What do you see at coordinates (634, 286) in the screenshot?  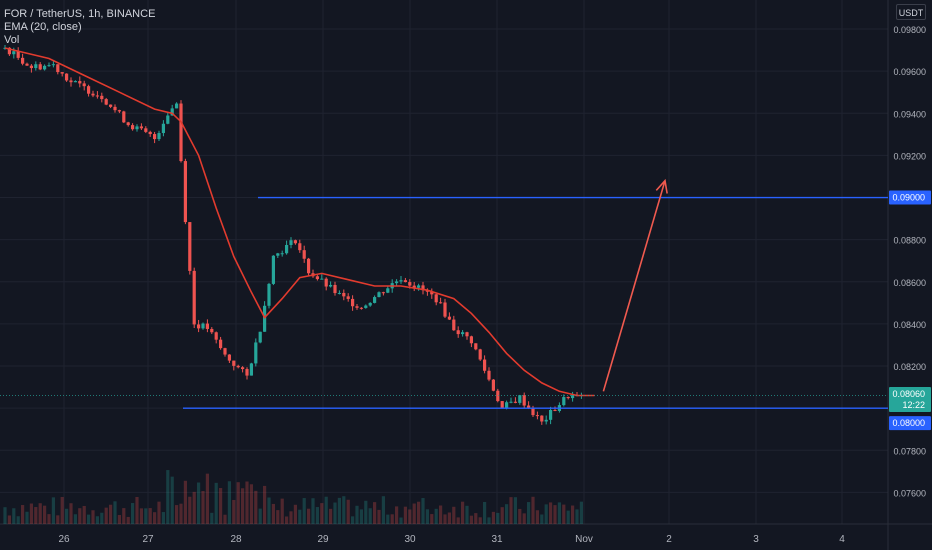 I see `projection-arrow-line` at bounding box center [634, 286].